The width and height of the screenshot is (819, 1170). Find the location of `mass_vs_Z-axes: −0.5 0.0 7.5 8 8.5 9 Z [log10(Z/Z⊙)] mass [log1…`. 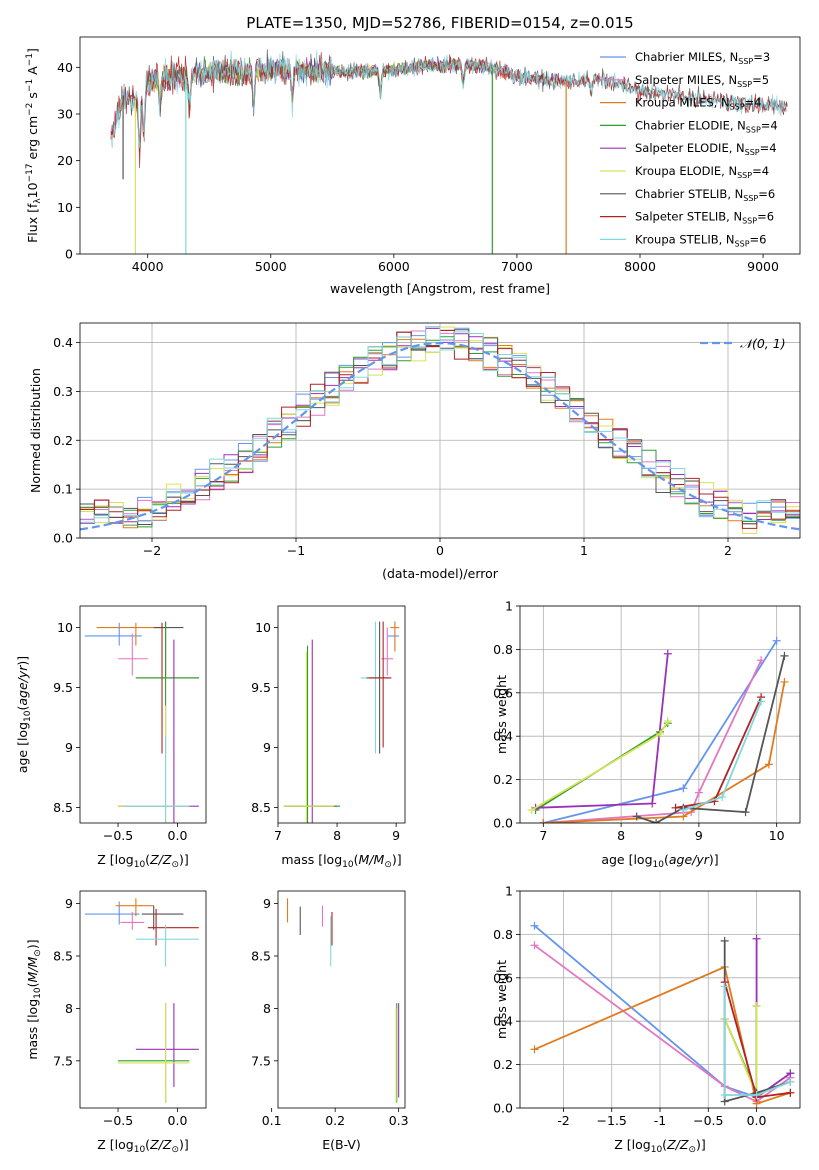

mass_vs_Z-axes: −0.5 0.0 7.5 8 8.5 9 Z [log10(Z/Z⊙)] mass [log1… is located at coordinates (116, 1022).